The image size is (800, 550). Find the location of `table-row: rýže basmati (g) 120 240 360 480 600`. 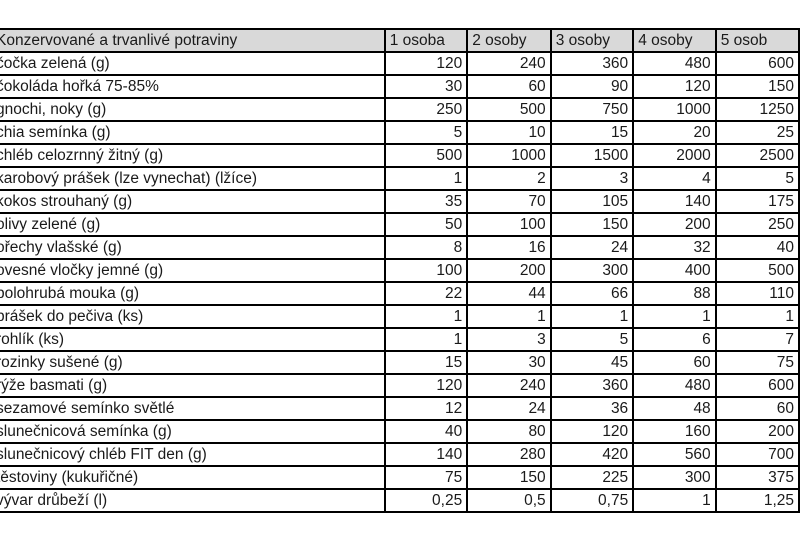

table-row: rýže basmati (g) 120 240 360 480 600 is located at coordinates (400, 385).